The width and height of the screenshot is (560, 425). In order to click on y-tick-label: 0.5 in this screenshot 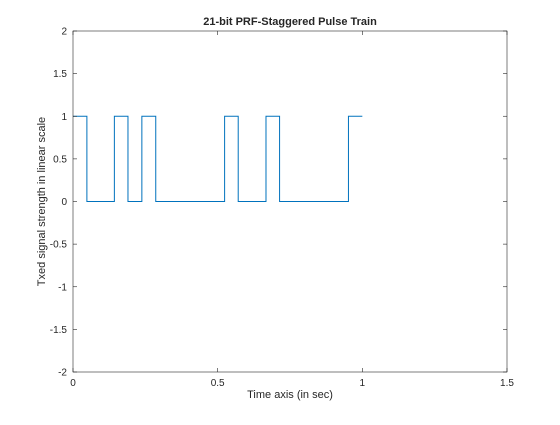, I will do `click(60, 159)`.